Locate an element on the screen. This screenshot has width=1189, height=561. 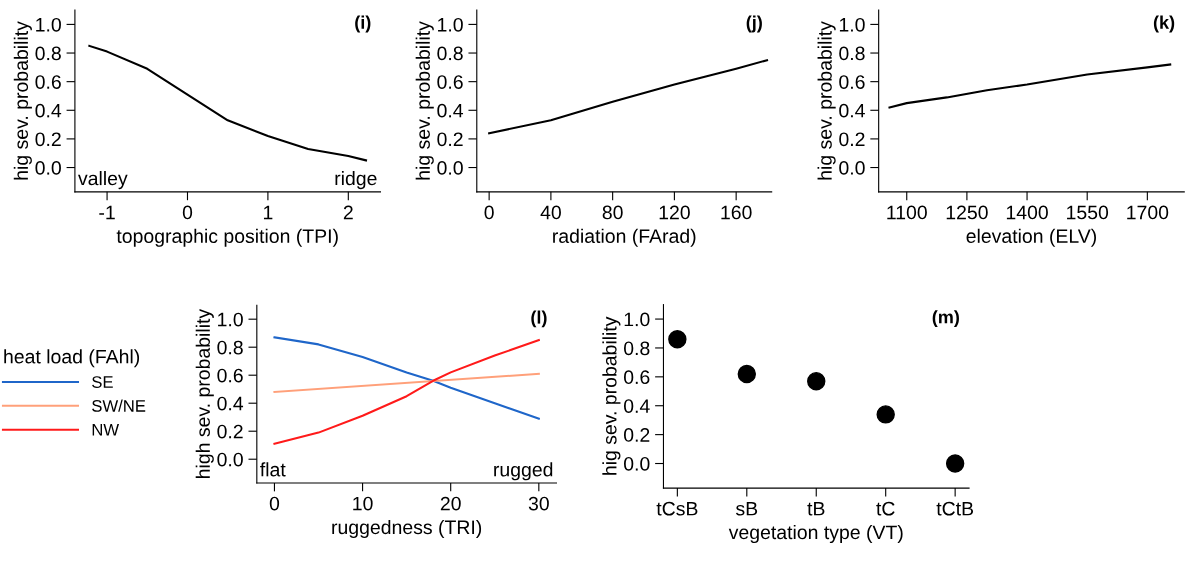
x-tick-label: 10 is located at coordinates (363, 503).